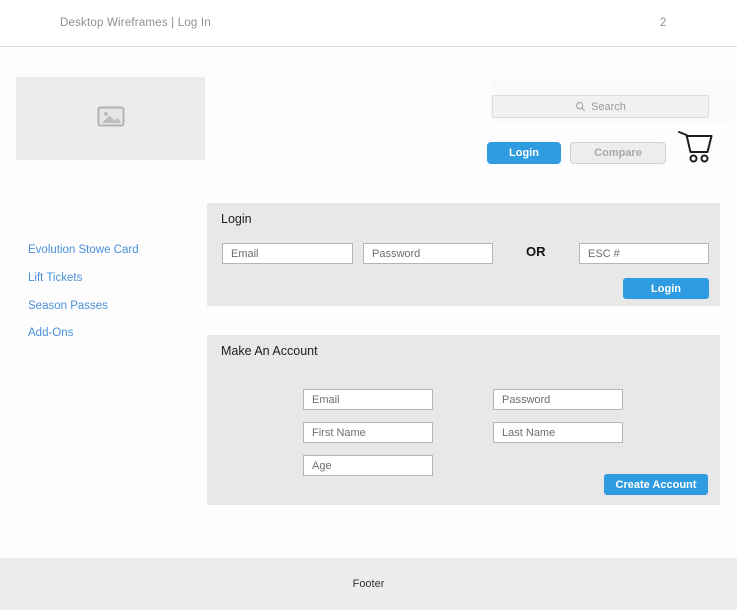  I want to click on shopping-cart-icon, so click(695, 147).